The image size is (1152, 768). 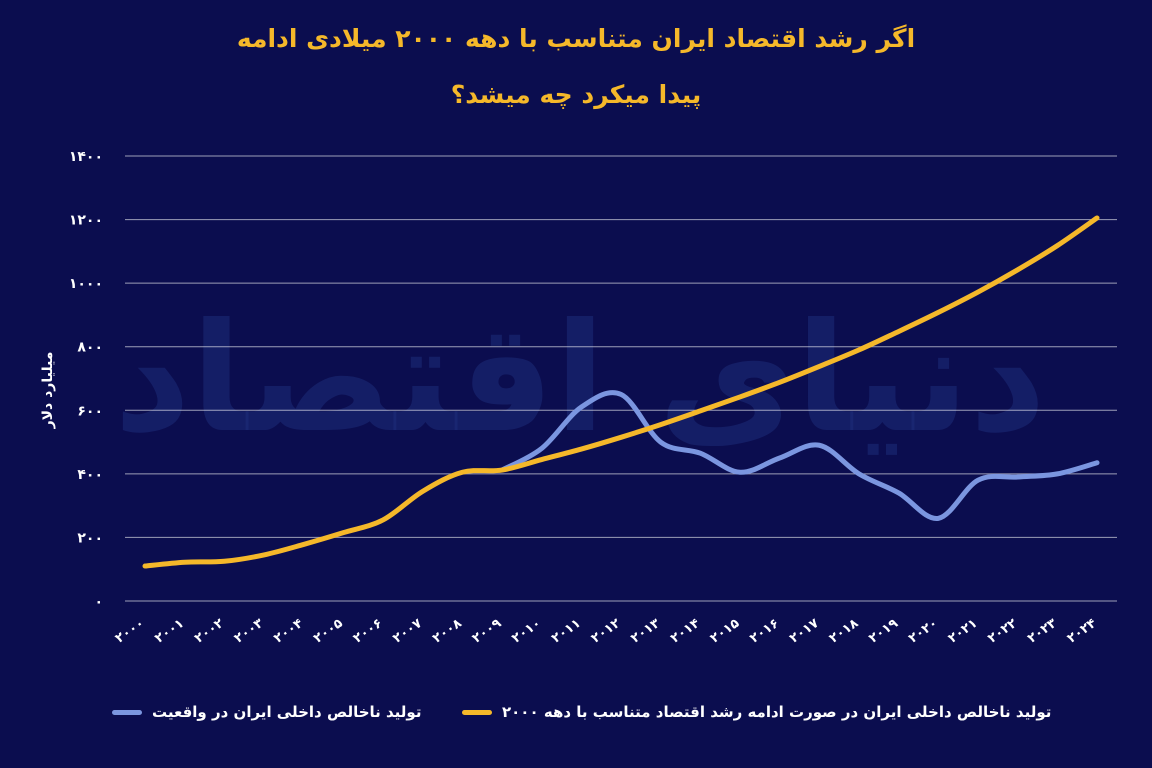 I want to click on y-tick-label: ۱۰۰۰, so click(x=86, y=284).